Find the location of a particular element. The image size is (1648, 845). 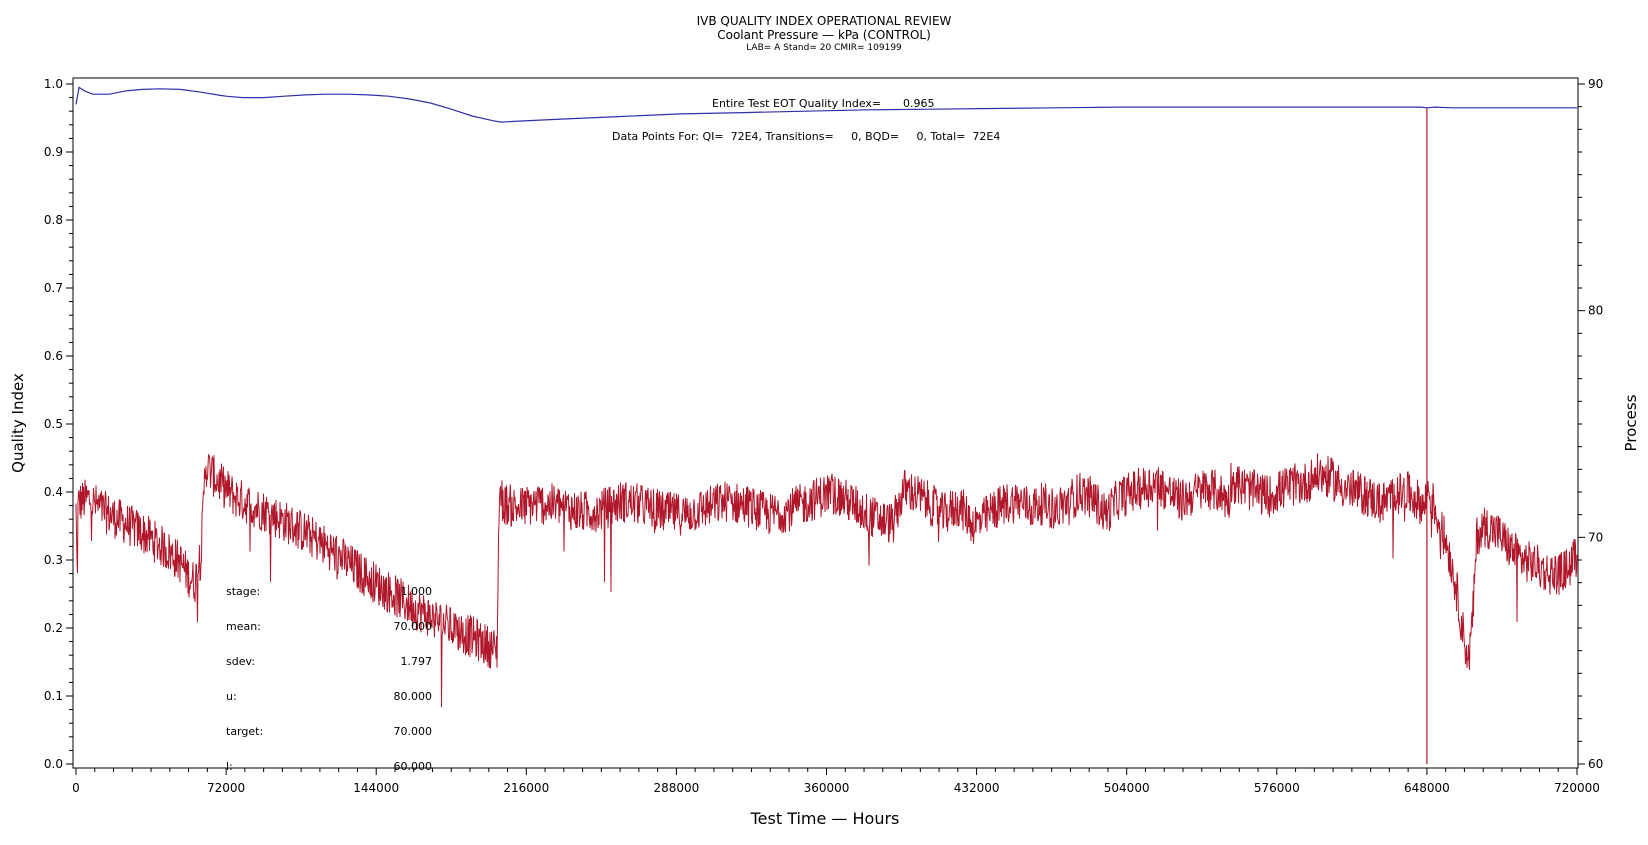

y-left-tick-label: 0.5 is located at coordinates (53, 424).